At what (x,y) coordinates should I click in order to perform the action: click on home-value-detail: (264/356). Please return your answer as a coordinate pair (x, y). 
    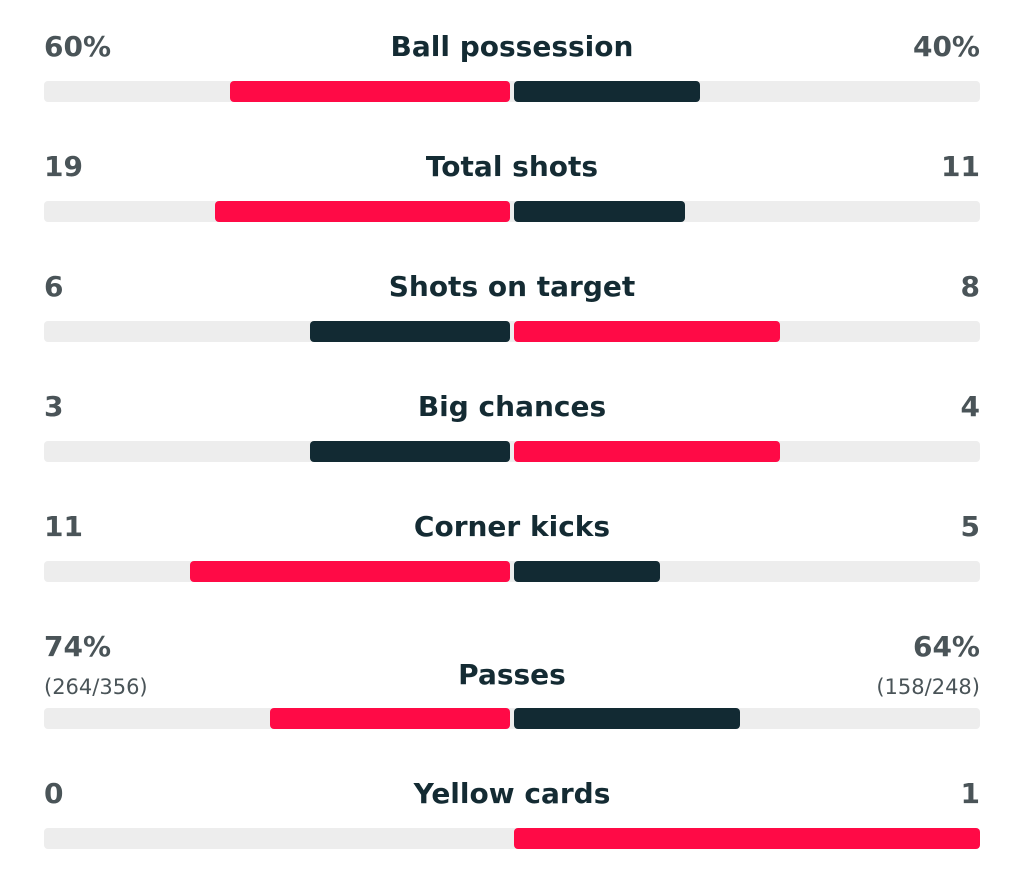
    Looking at the image, I should click on (96, 687).